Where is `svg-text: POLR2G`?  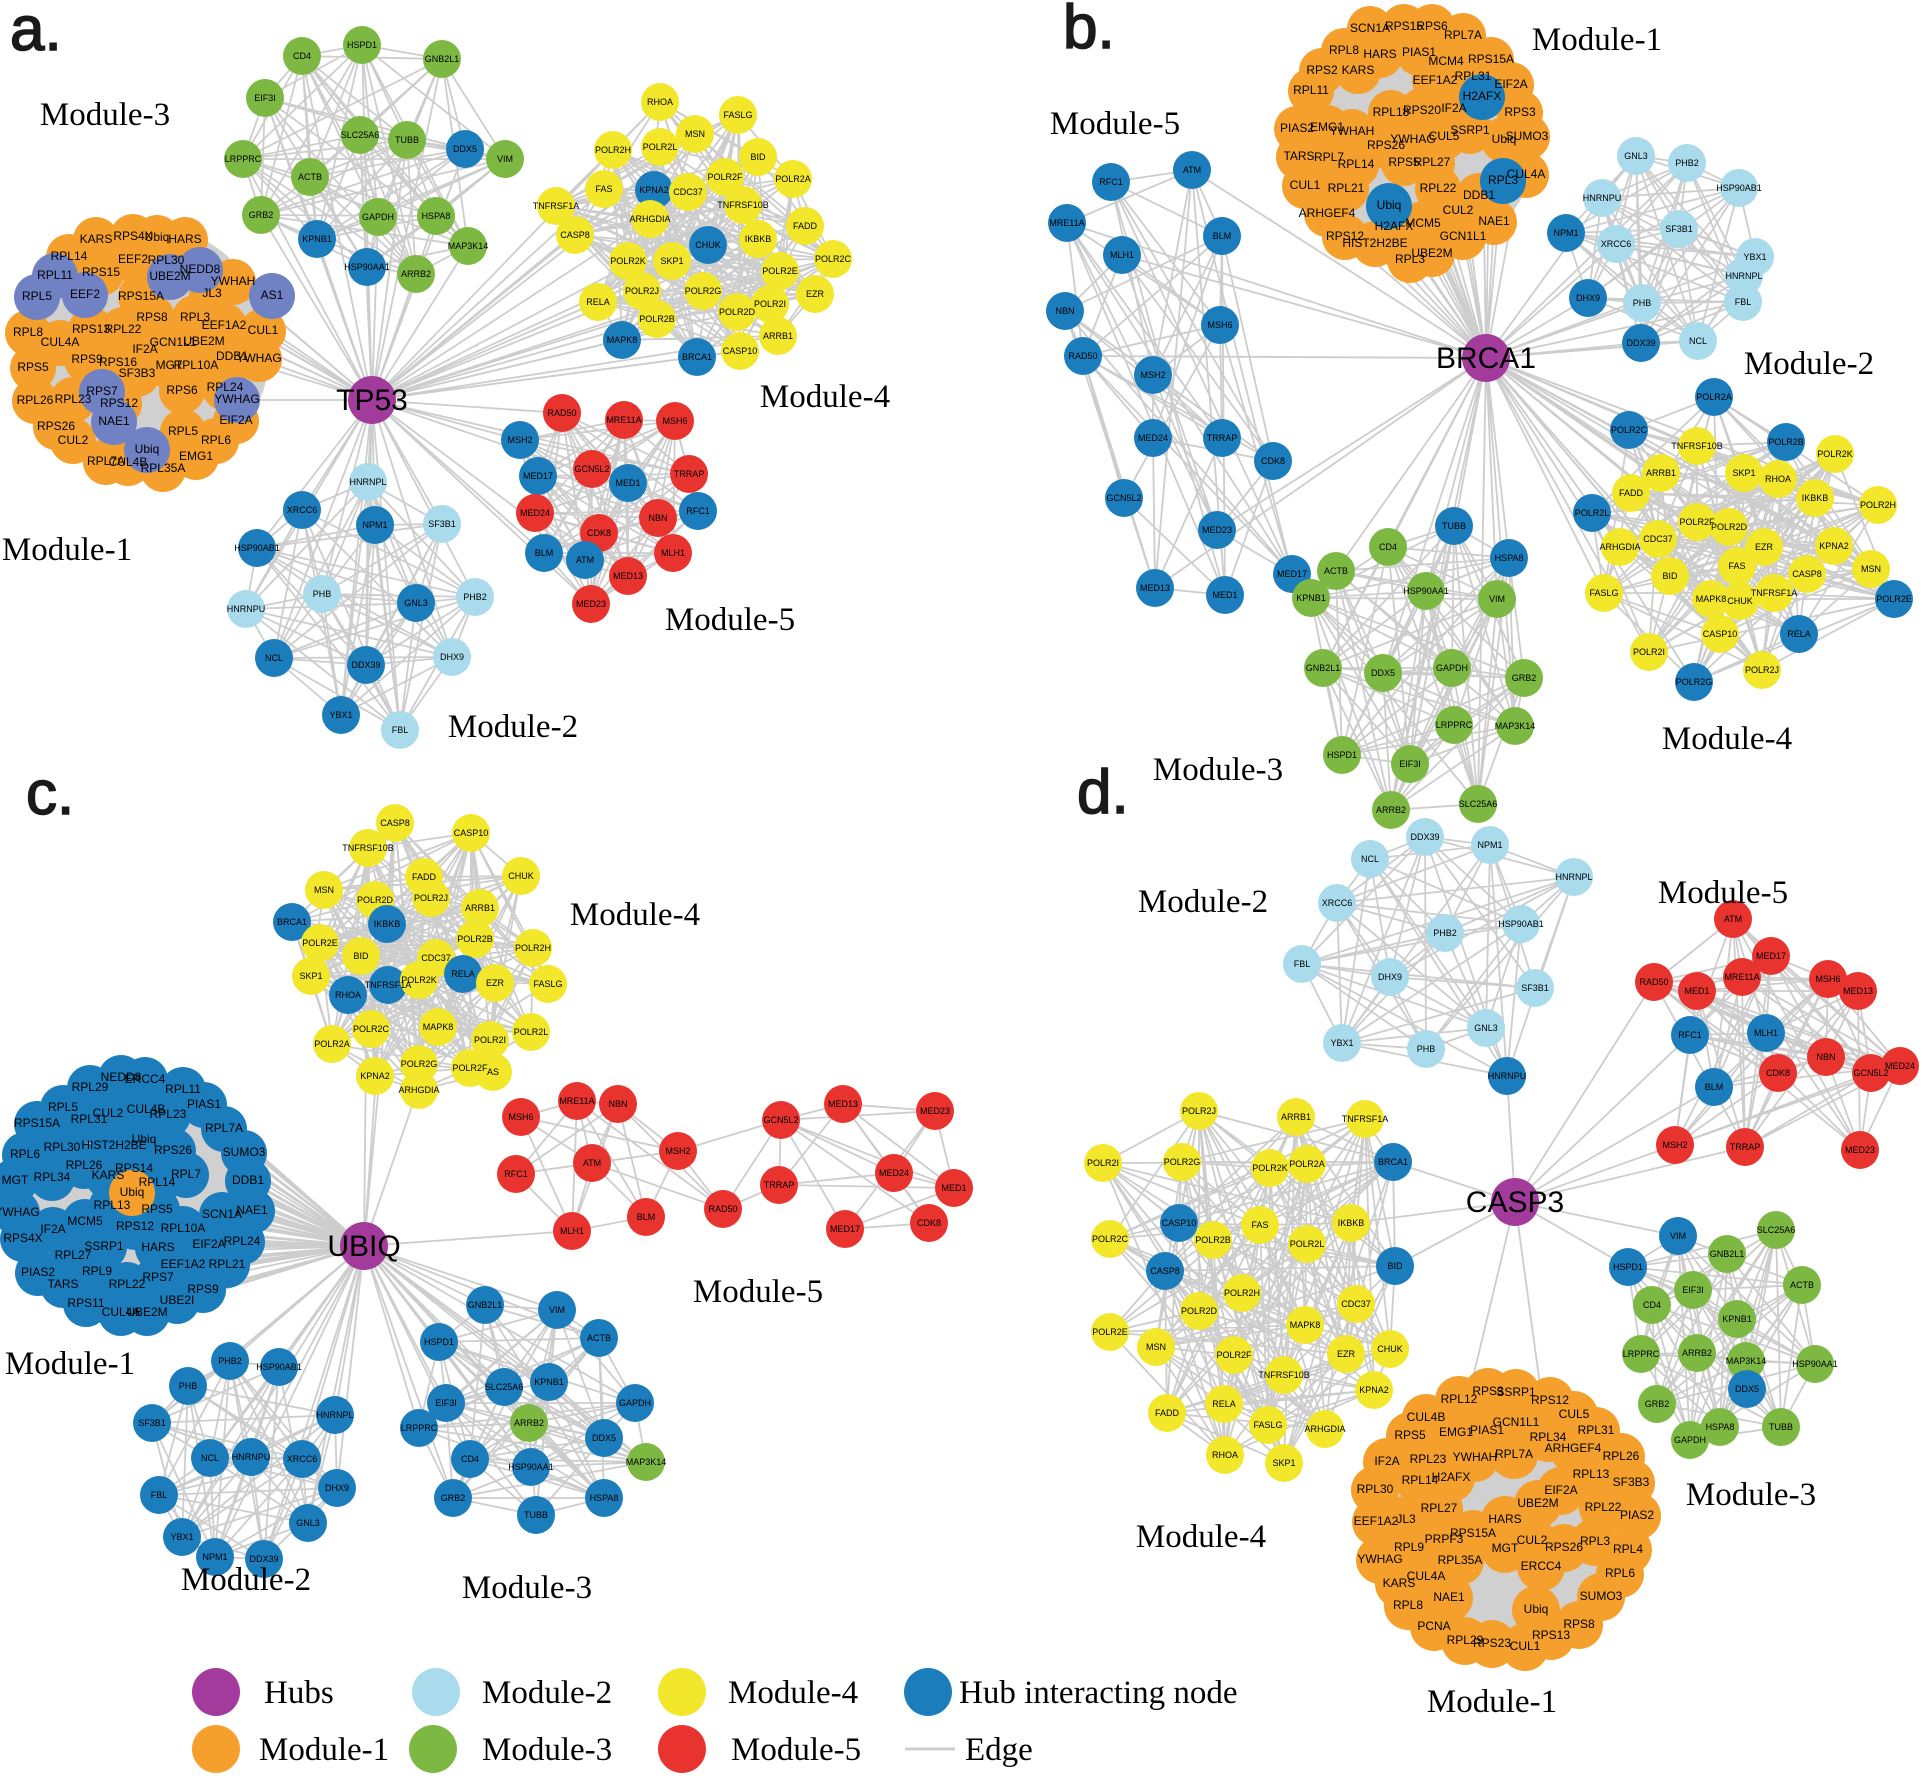 svg-text: POLR2G is located at coordinates (1182, 1162).